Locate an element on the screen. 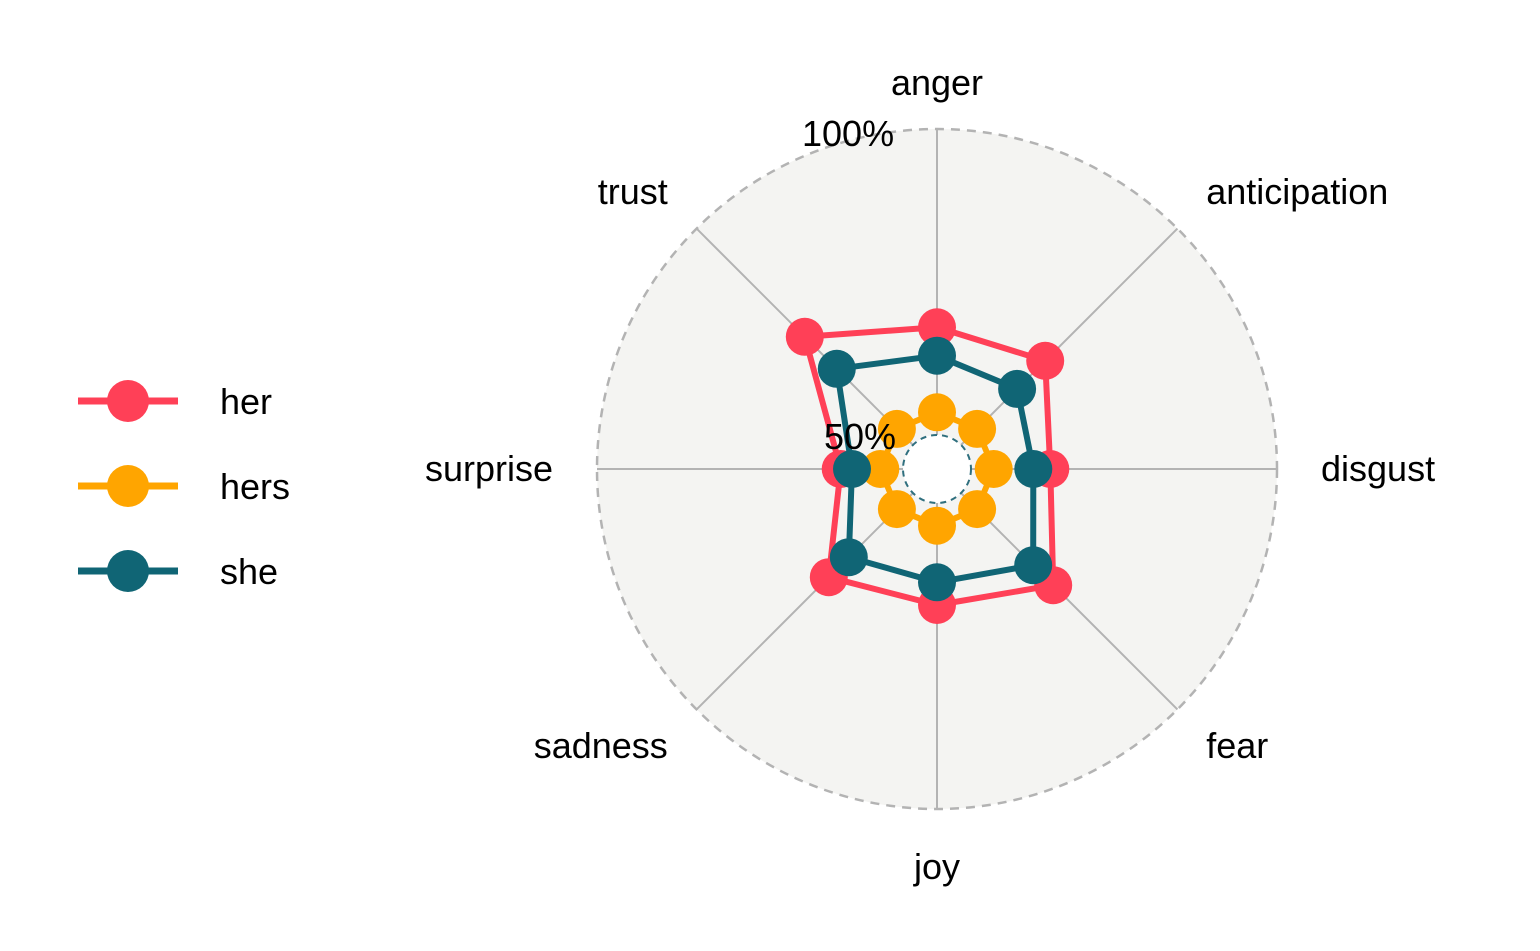 This screenshot has height=951, width=1540. point-she-fear is located at coordinates (1033, 565).